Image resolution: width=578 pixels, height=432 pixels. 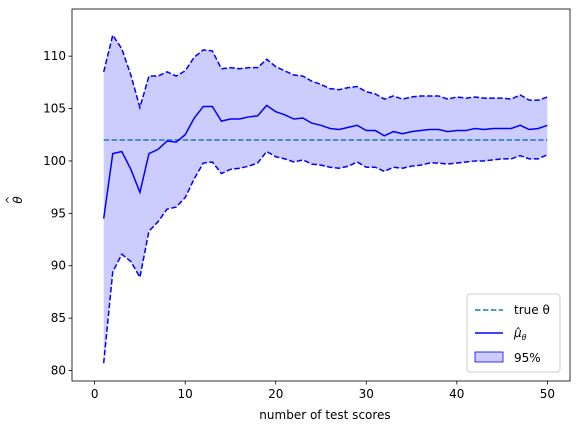 What do you see at coordinates (54, 161) in the screenshot?
I see `y-tick-label: 100` at bounding box center [54, 161].